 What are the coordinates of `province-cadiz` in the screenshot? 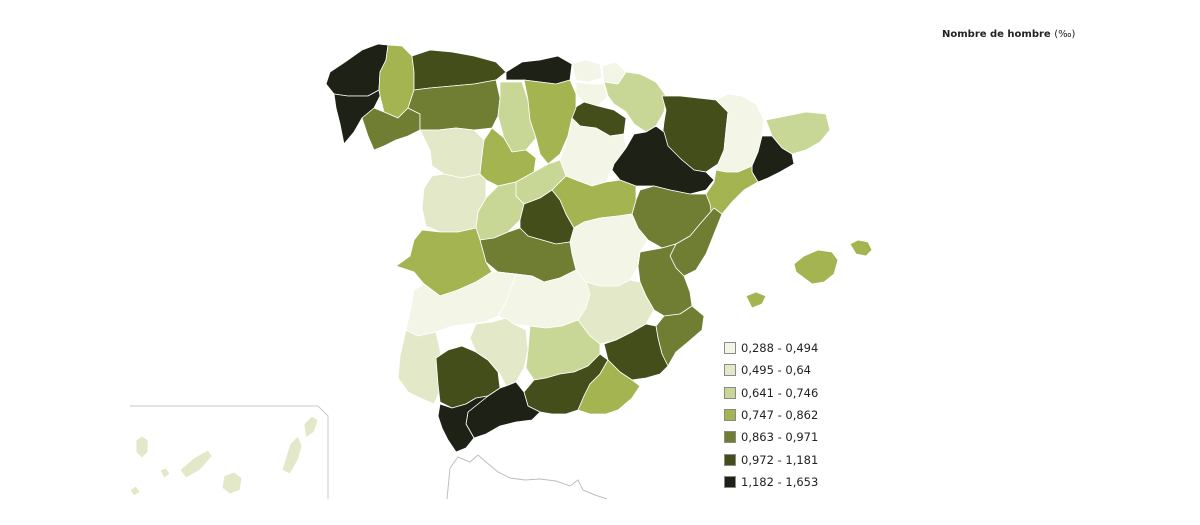 It's located at (463, 424).